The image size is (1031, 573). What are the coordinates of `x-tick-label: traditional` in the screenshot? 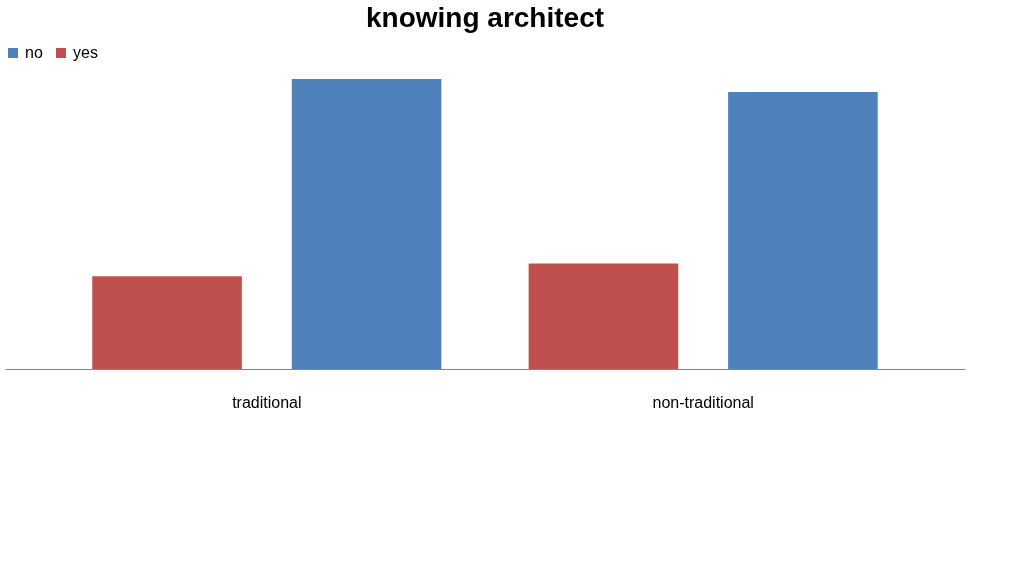 It's located at (267, 402).